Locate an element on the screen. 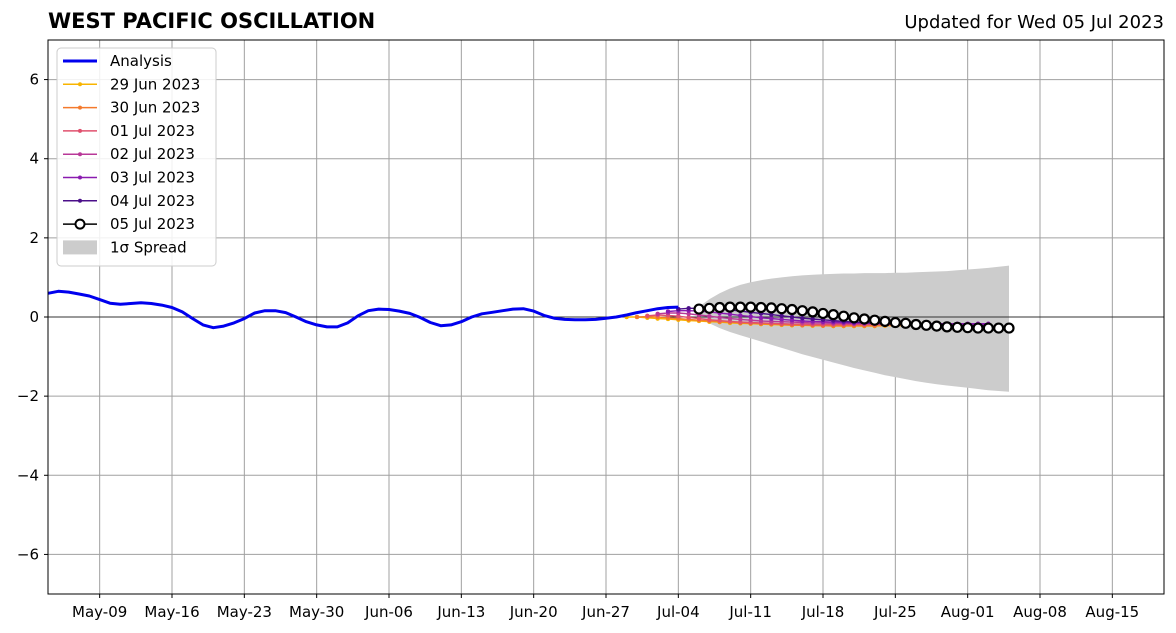 This screenshot has width=1176, height=633. legend-label: 05 Jul 2023 is located at coordinates (152, 224).